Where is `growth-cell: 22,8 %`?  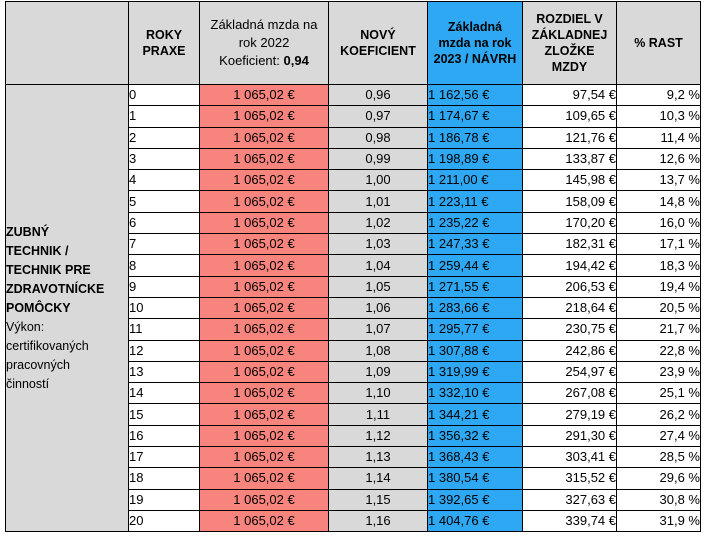
growth-cell: 22,8 % is located at coordinates (658, 350).